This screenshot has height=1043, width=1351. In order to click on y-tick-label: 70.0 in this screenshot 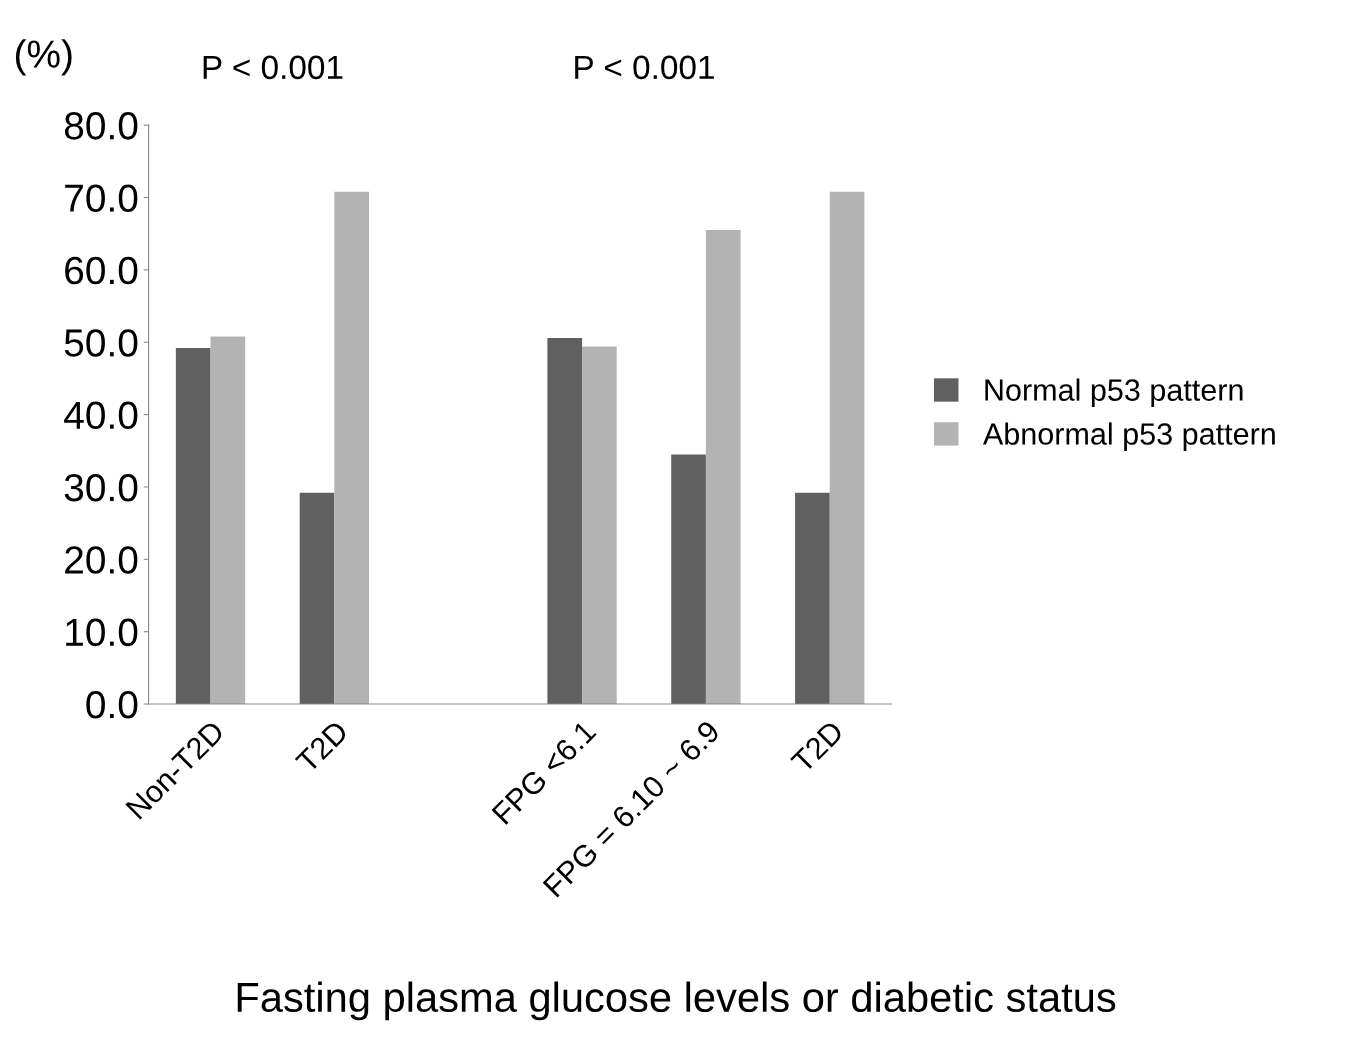, I will do `click(101, 198)`.